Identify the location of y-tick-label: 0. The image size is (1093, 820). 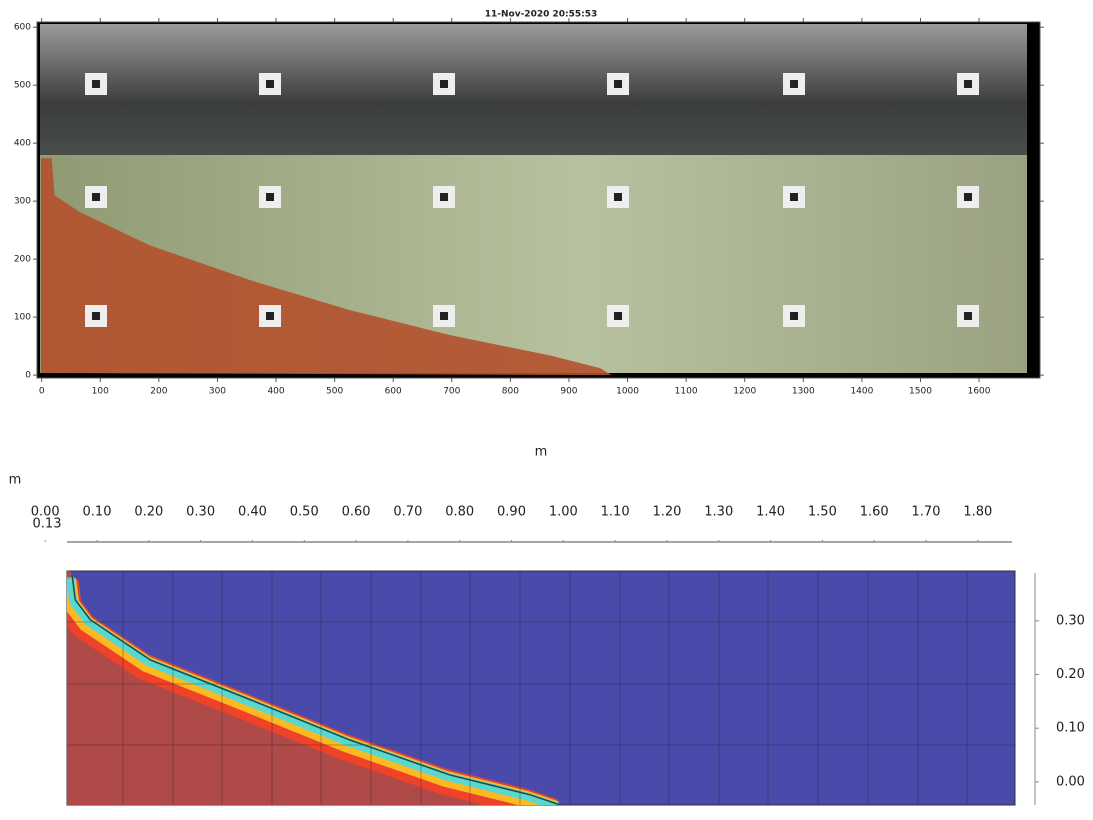
(28, 376).